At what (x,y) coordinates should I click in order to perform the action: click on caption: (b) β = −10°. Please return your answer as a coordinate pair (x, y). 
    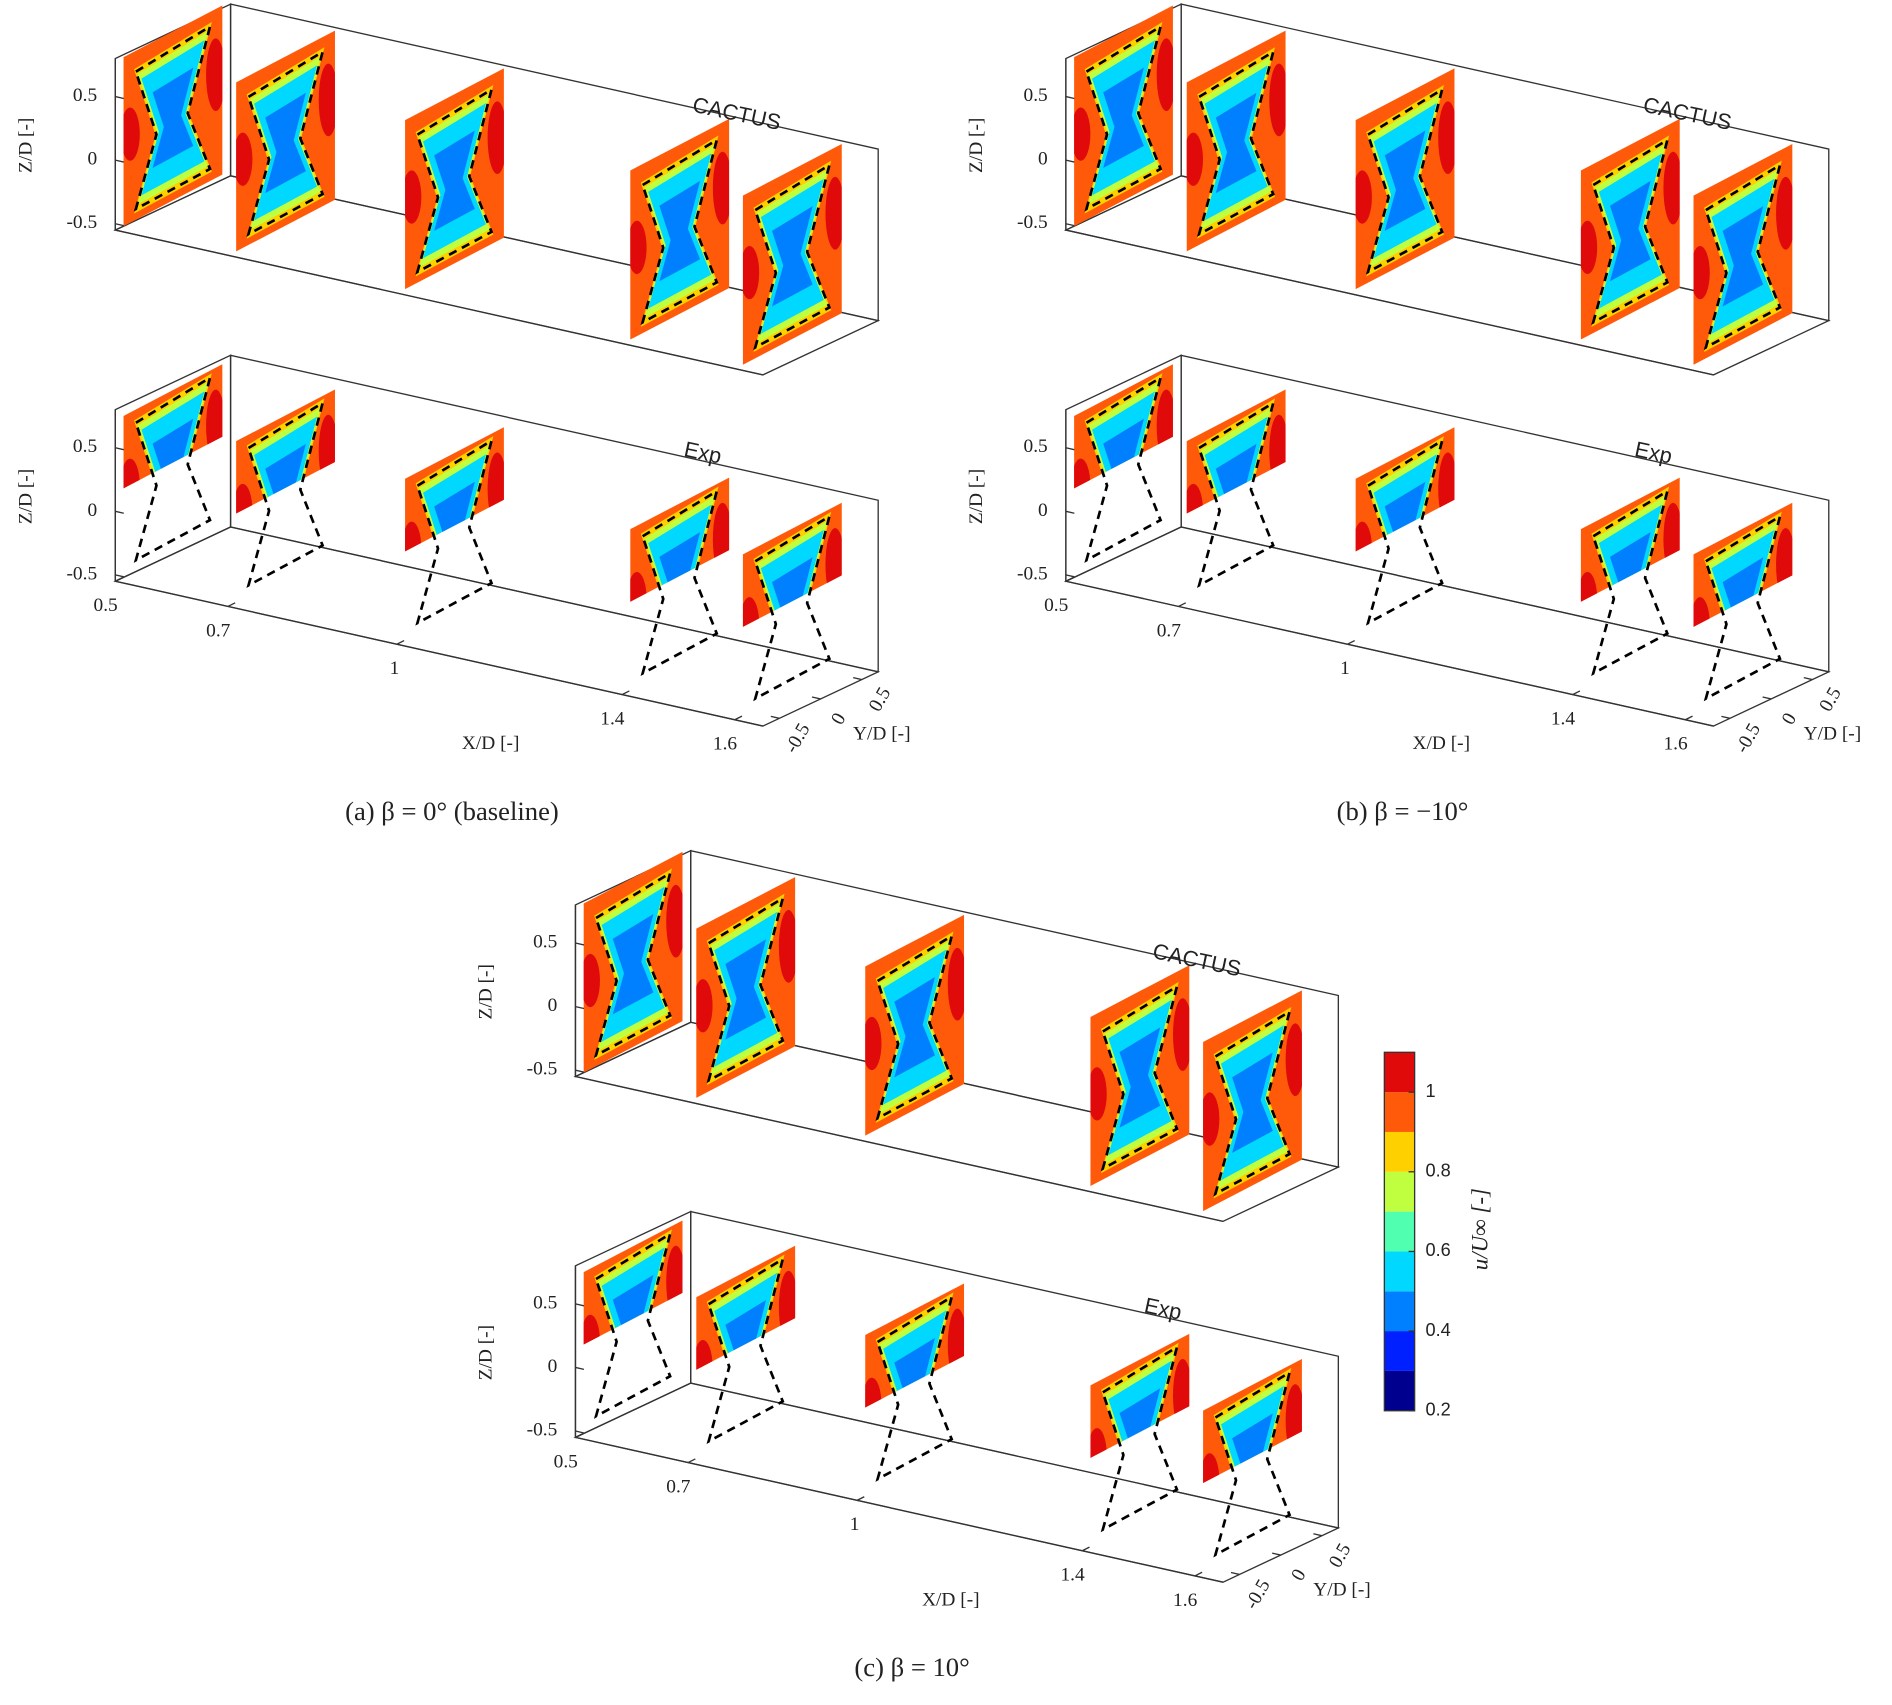
    Looking at the image, I should click on (1403, 811).